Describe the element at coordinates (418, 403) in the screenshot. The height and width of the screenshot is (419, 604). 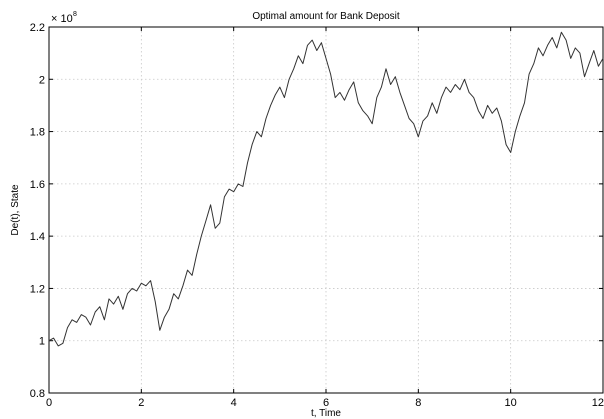
I see `x-tick-label: 8` at that location.